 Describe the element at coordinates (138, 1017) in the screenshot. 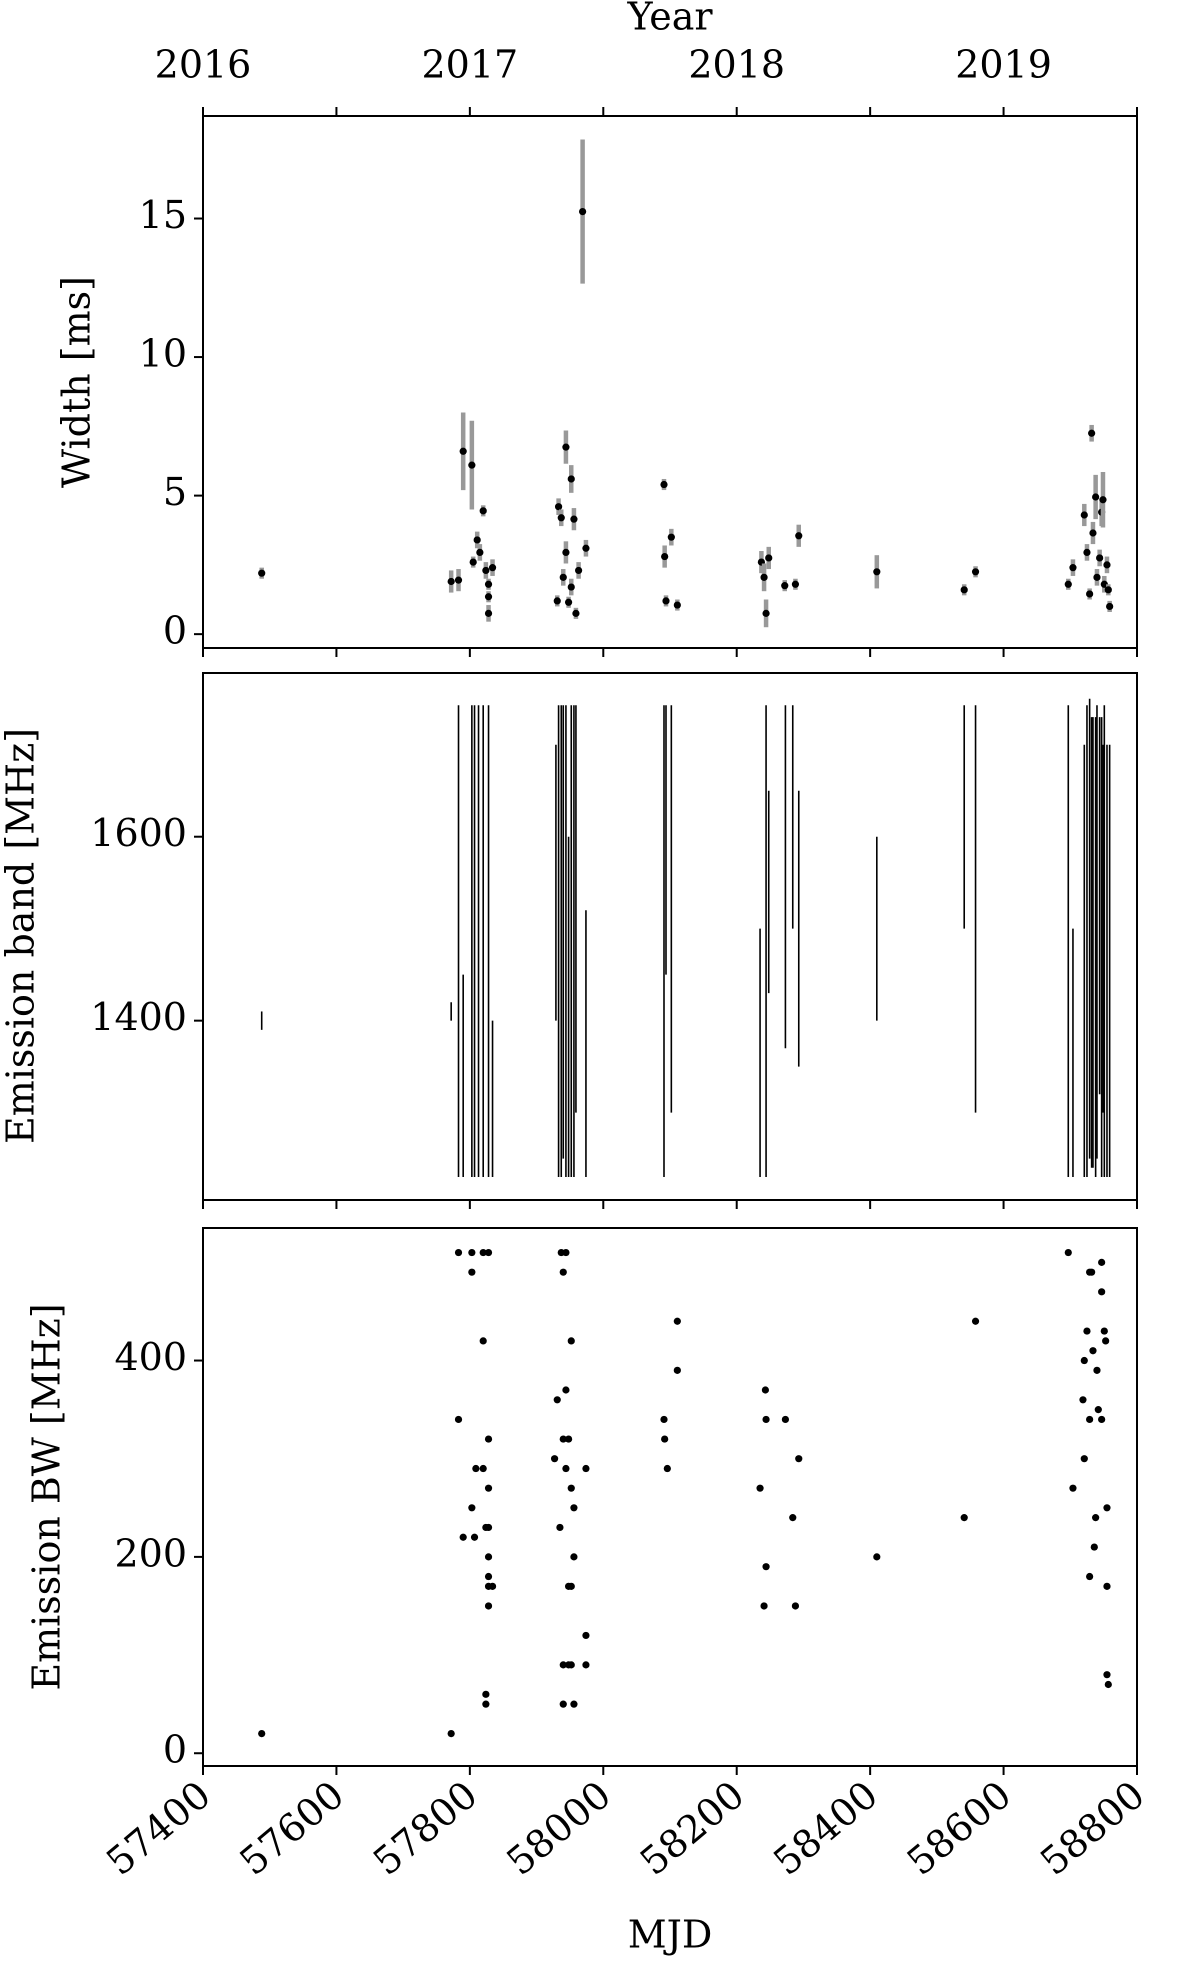

I see `y-tick-label: 1400` at that location.